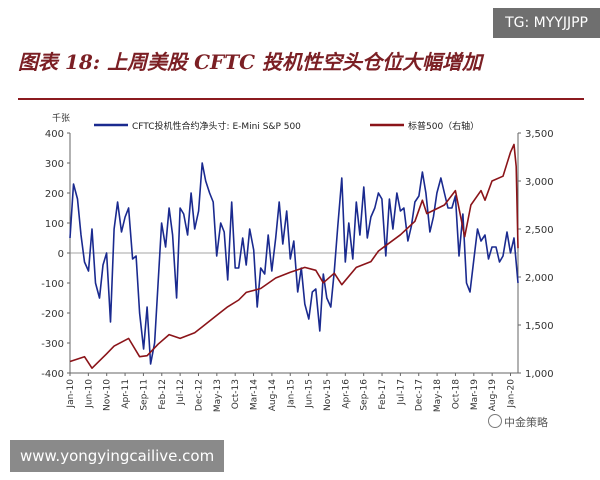  What do you see at coordinates (328, 395) in the screenshot?
I see `x-tick-label: Nov-15` at bounding box center [328, 395].